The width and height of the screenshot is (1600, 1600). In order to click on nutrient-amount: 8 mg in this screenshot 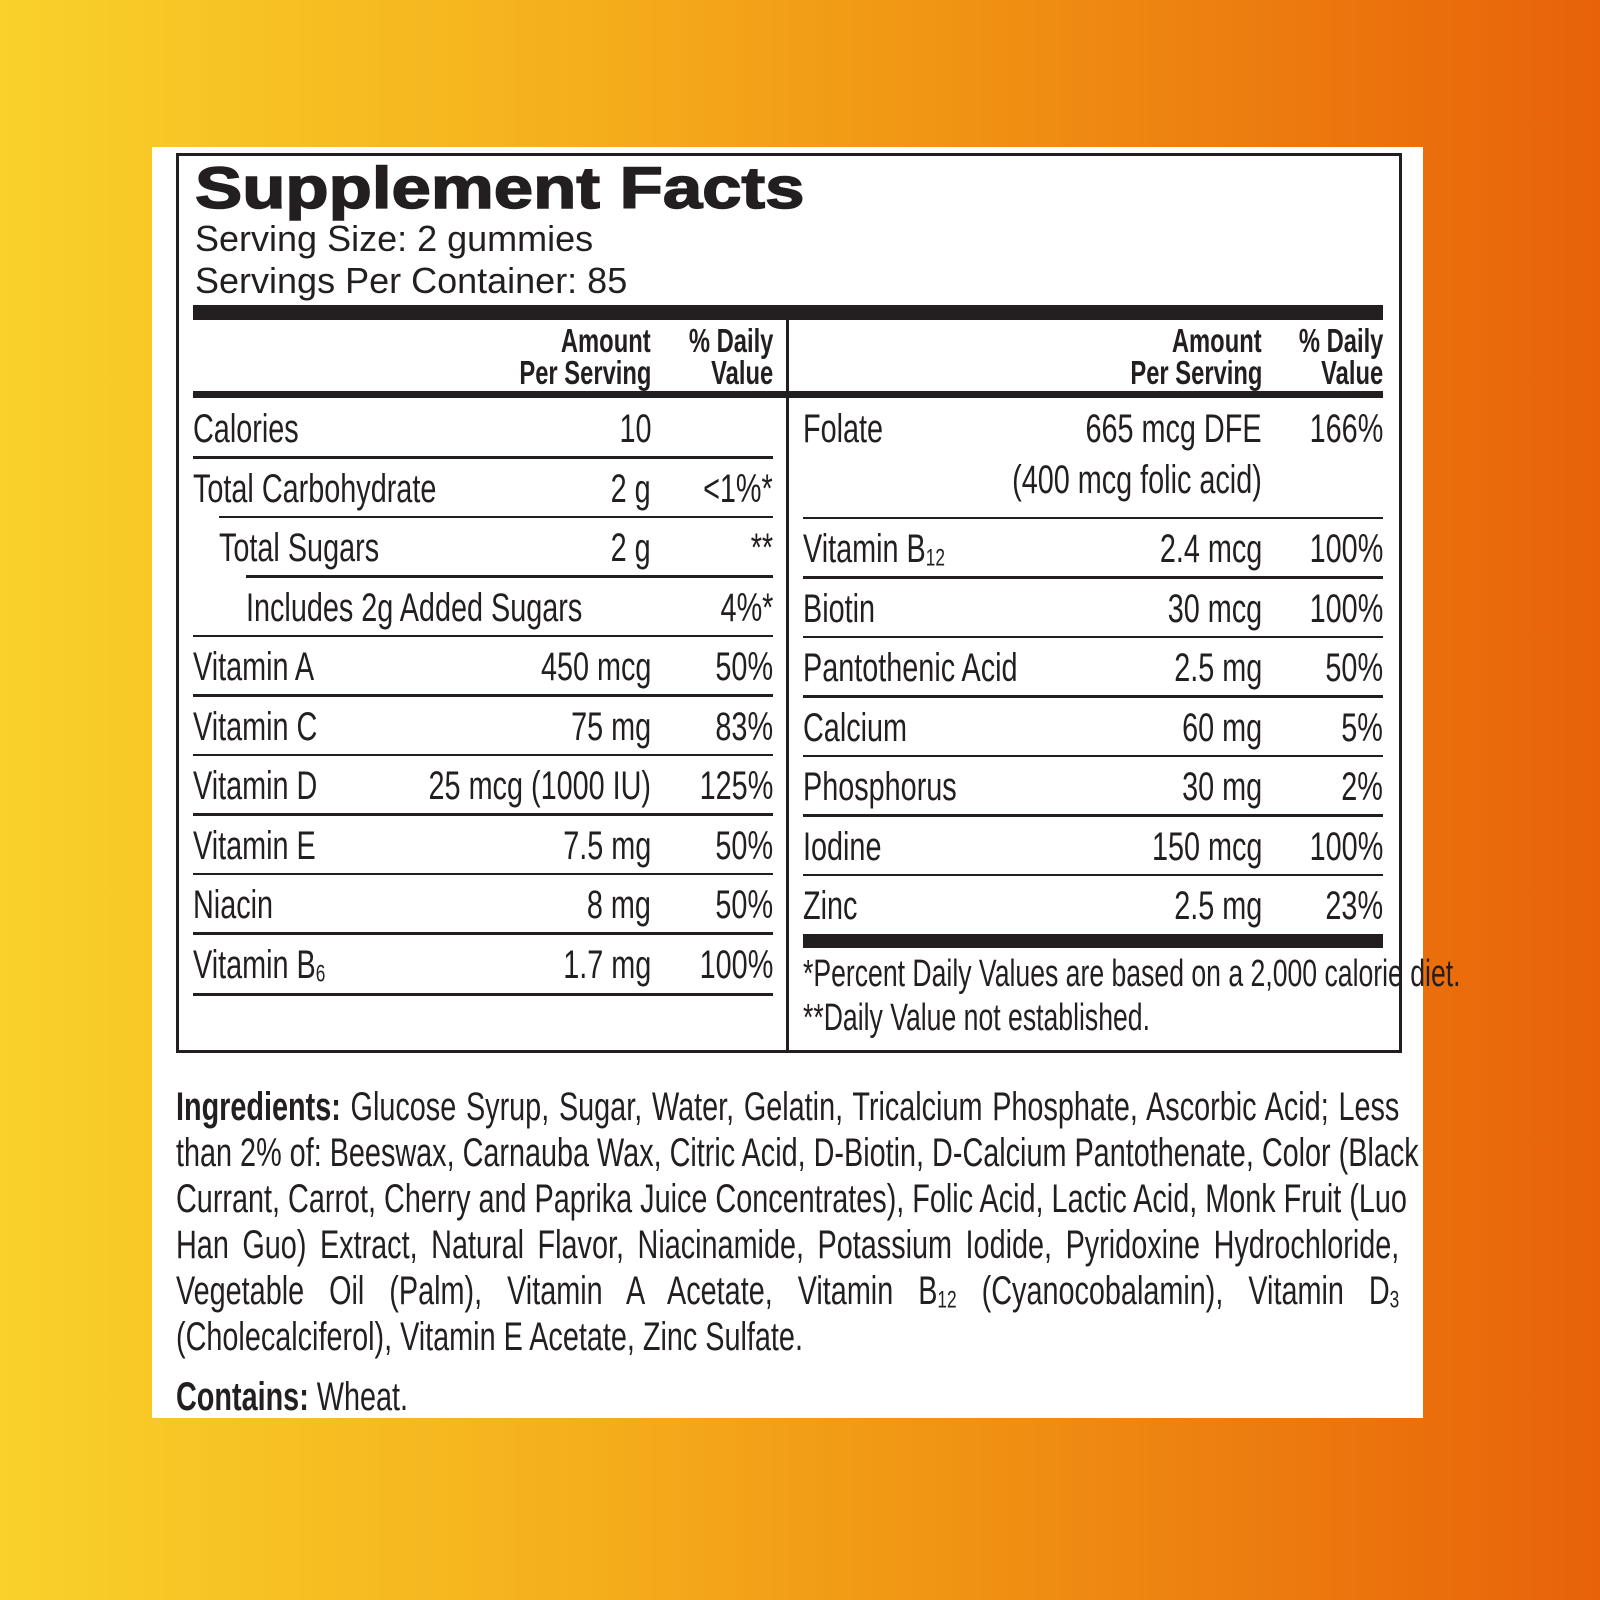, I will do `click(618, 905)`.